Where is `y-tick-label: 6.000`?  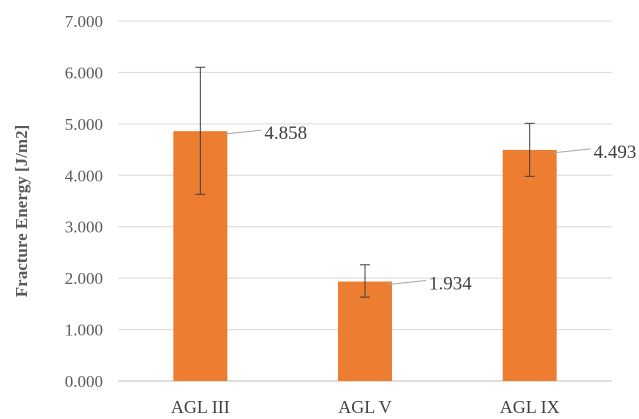
y-tick-label: 6.000 is located at coordinates (84, 72).